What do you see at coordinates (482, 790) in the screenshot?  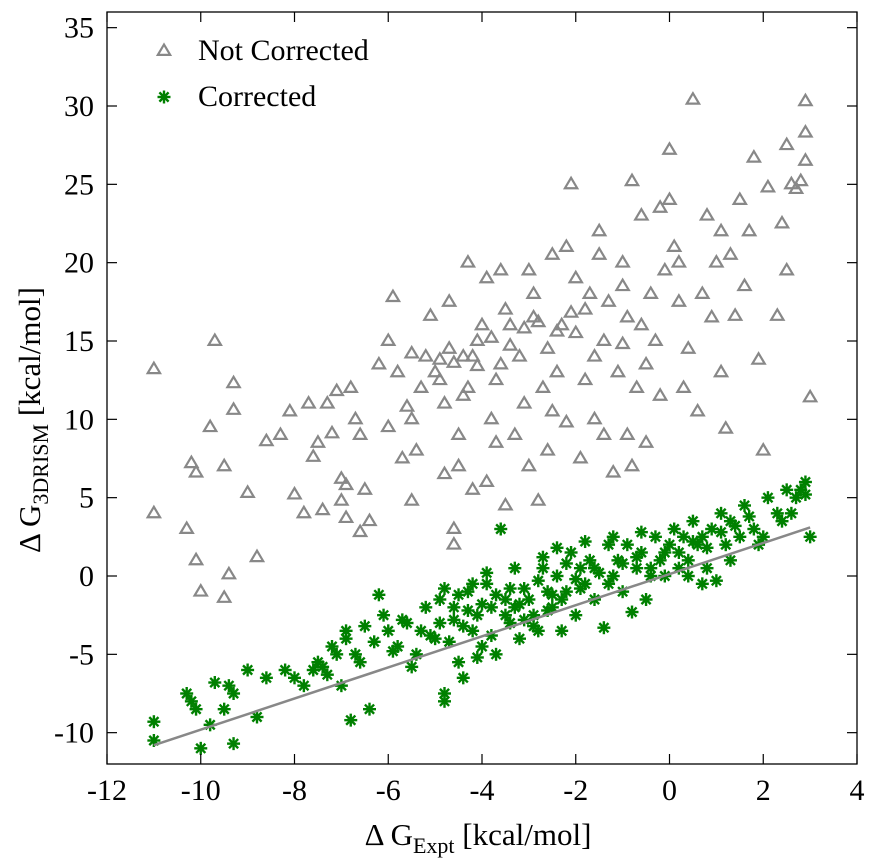 I see `x-tick-label: -4` at bounding box center [482, 790].